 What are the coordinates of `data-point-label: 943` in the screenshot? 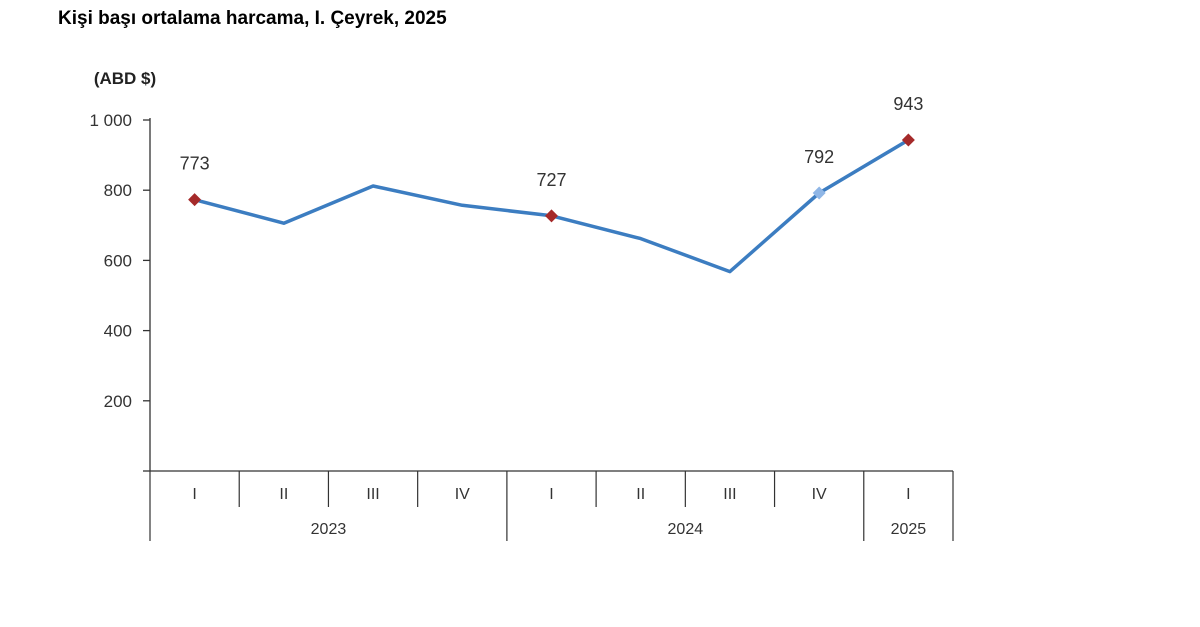 It's located at (908, 104).